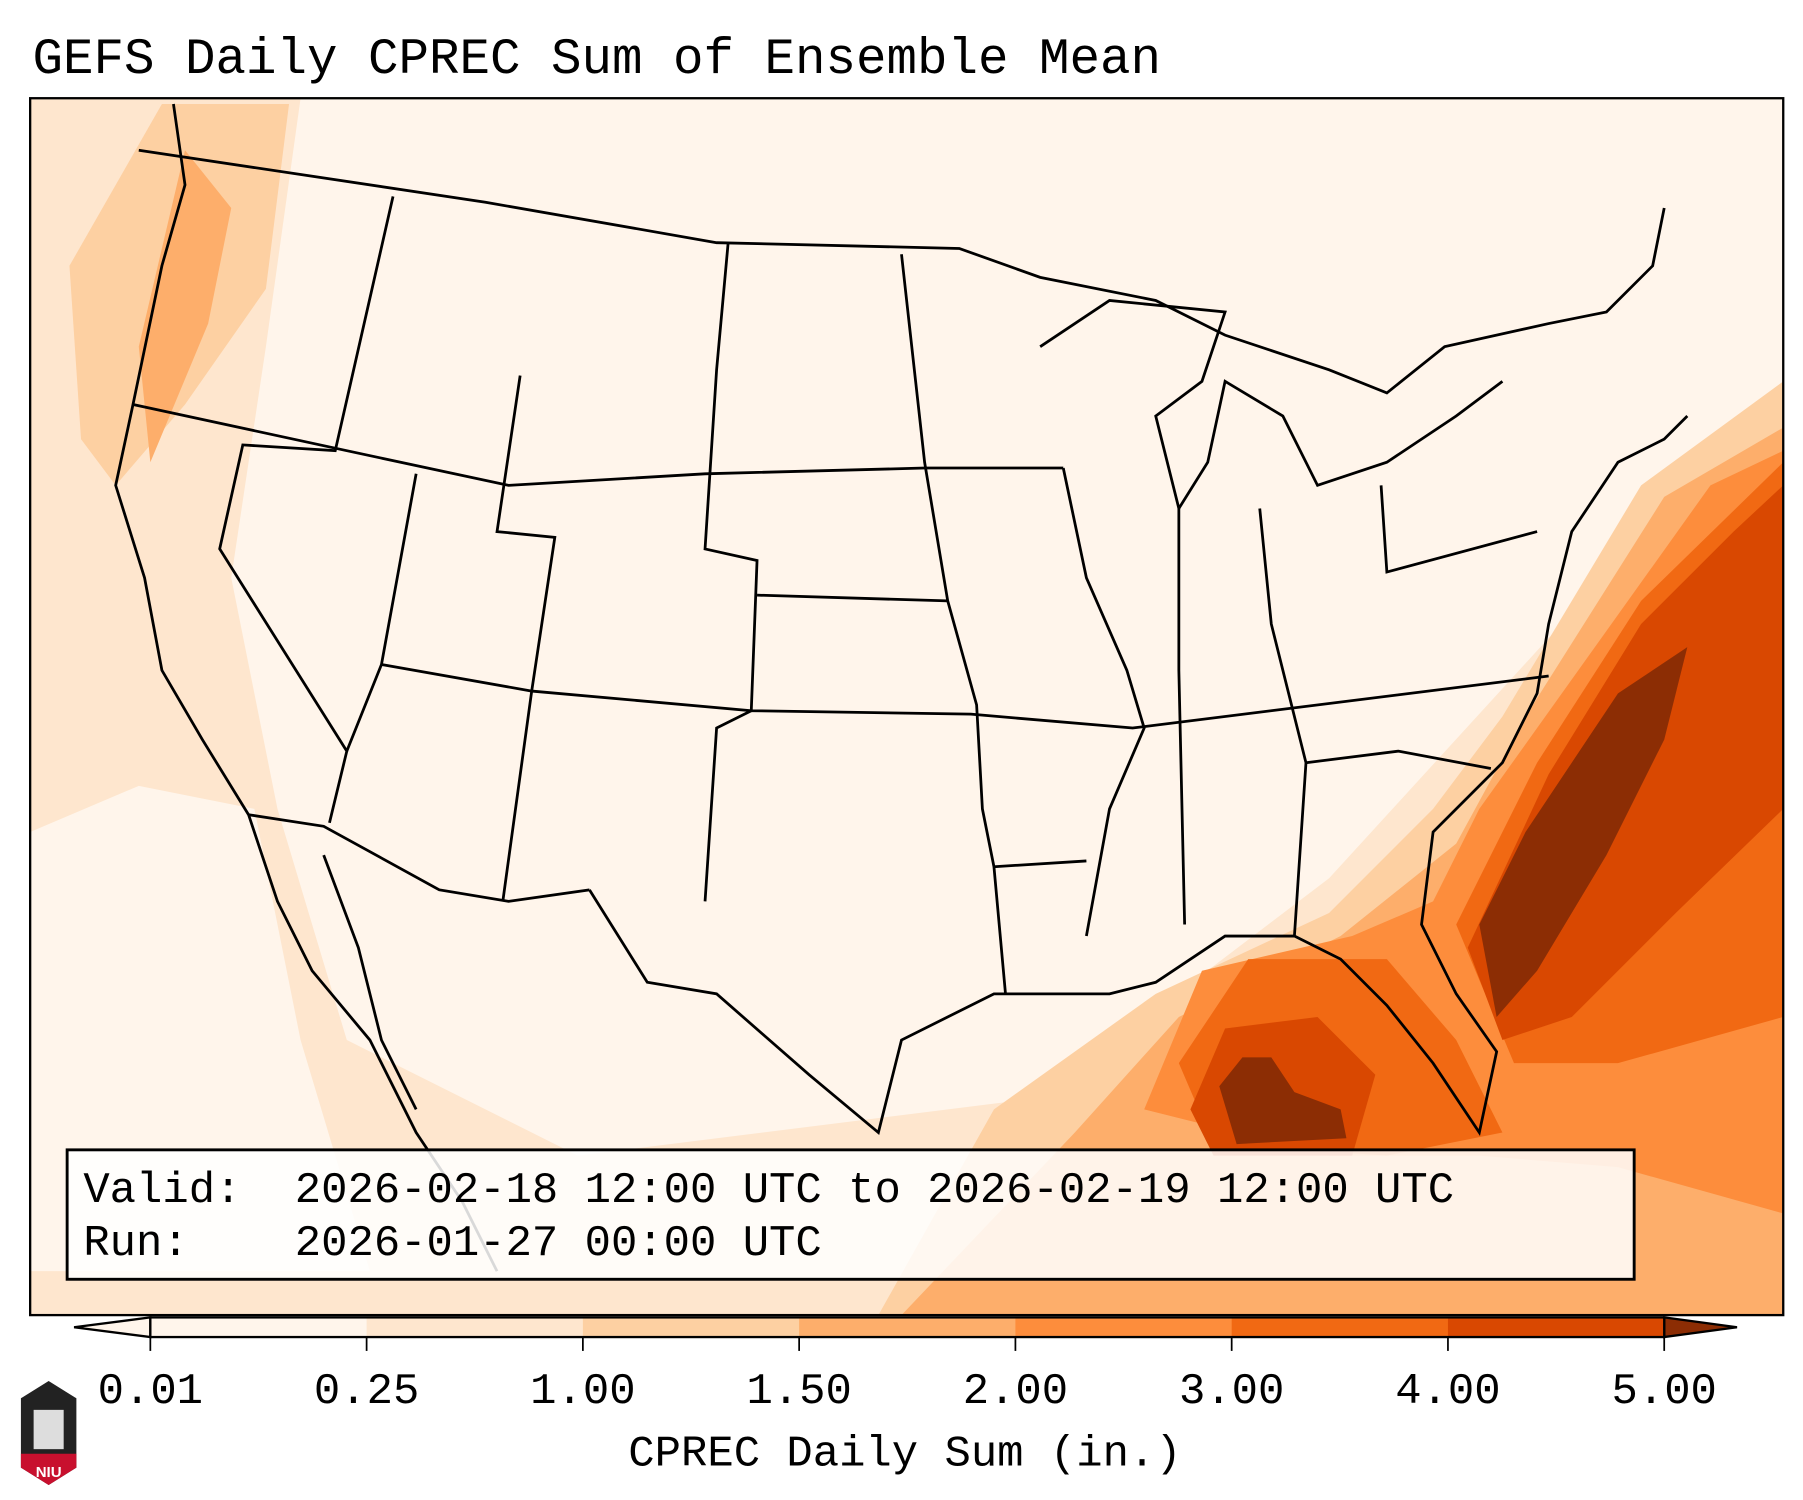 The width and height of the screenshot is (1803, 1500). Describe the element at coordinates (902, 271) in the screenshot. I see `border-canada` at that location.